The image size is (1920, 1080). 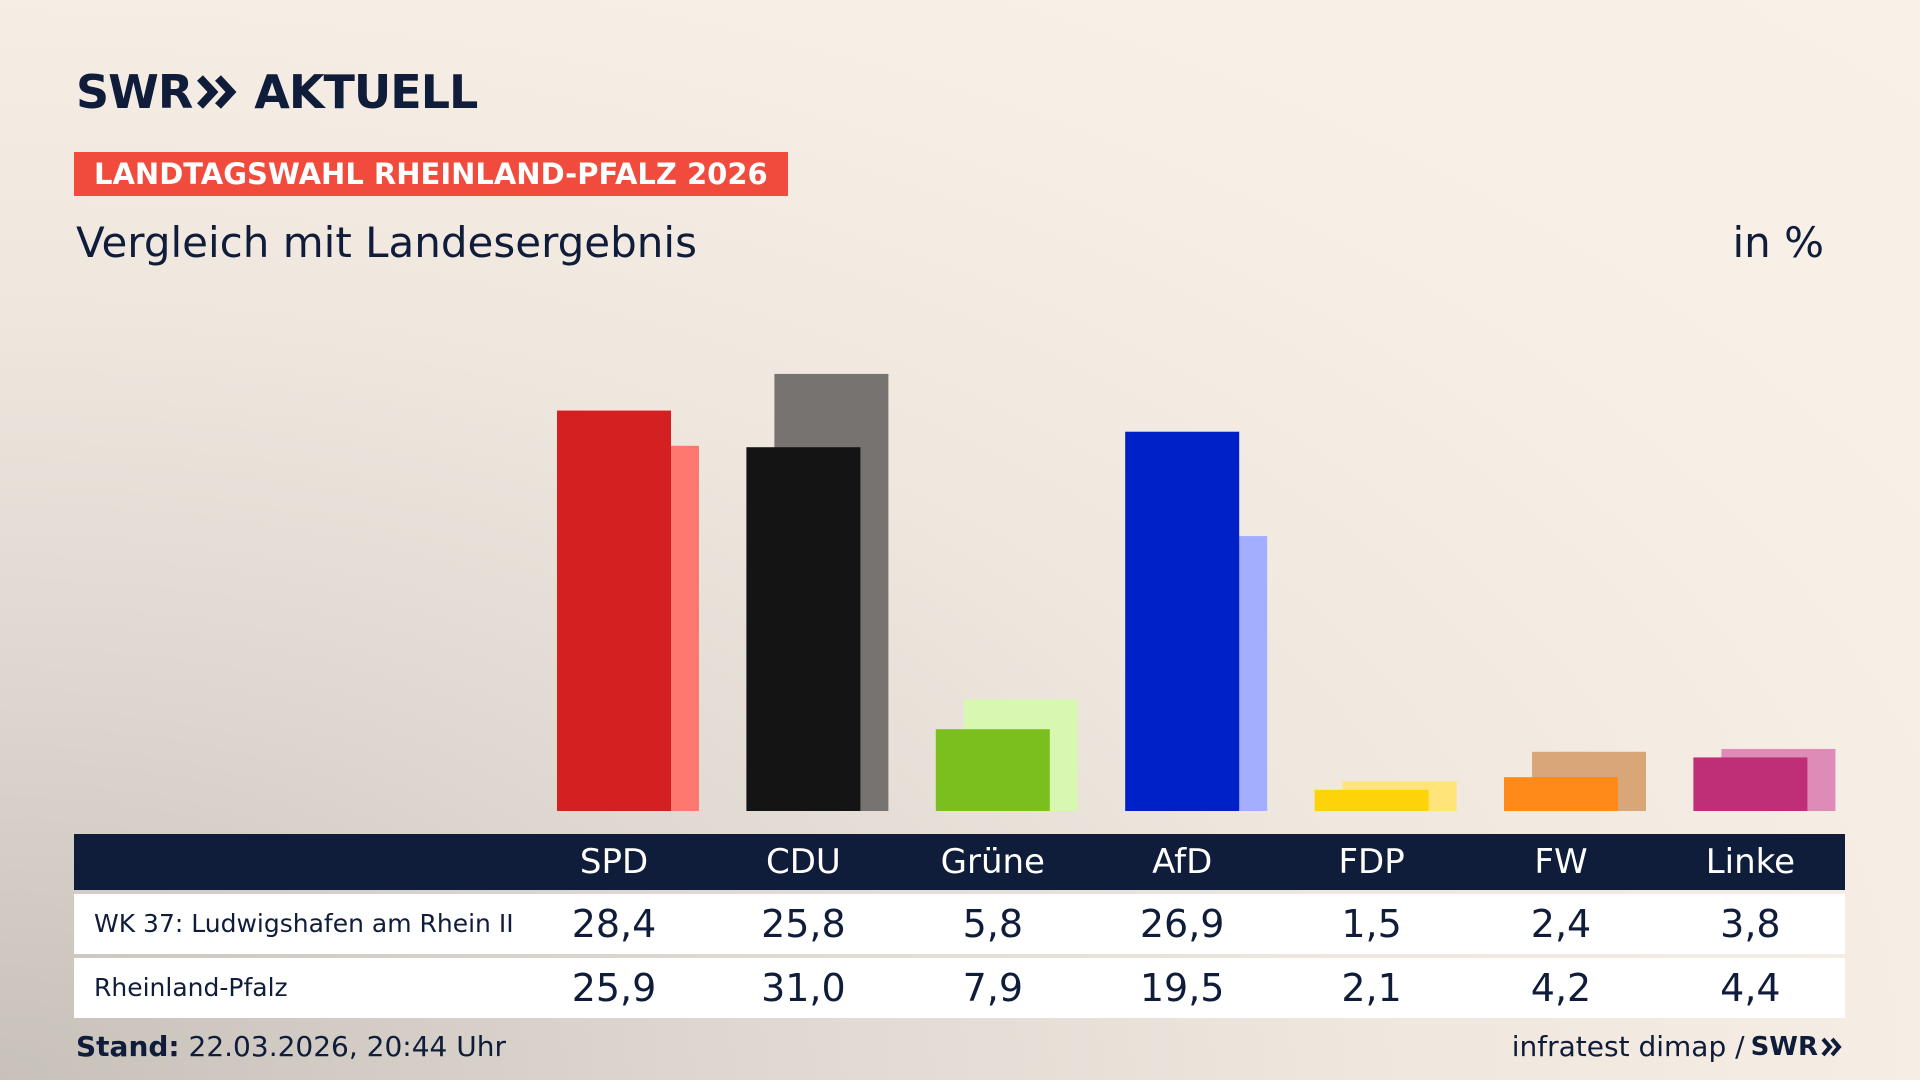 What do you see at coordinates (614, 610) in the screenshot?
I see `bar-district-spd` at bounding box center [614, 610].